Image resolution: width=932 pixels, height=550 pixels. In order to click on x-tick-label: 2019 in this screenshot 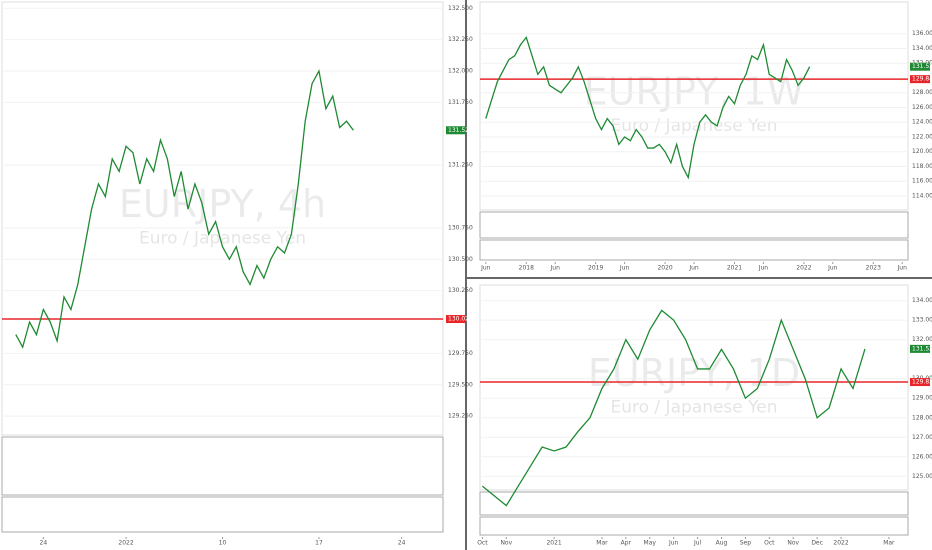, I will do `click(595, 268)`.